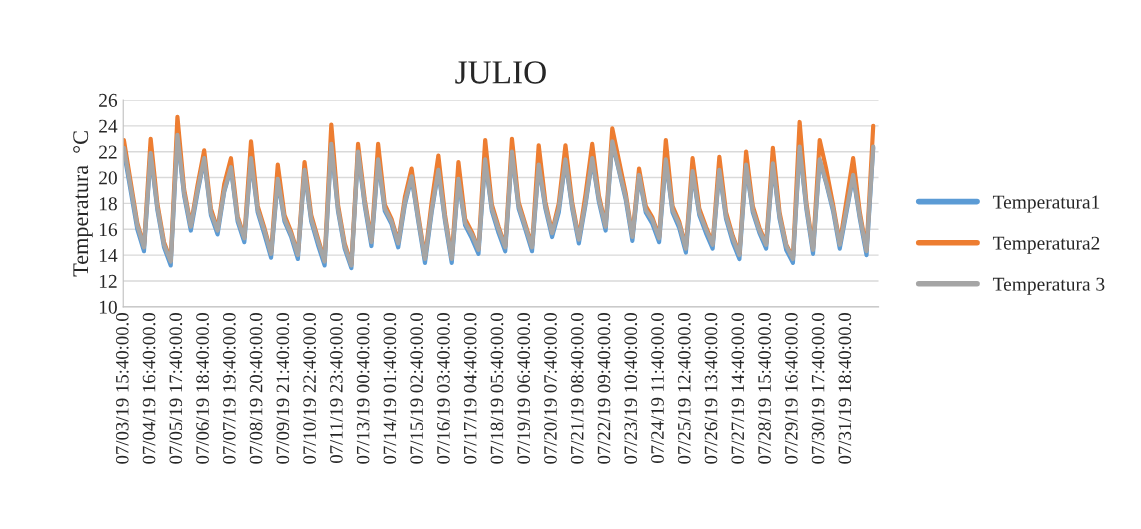 The image size is (1141, 529). I want to click on x-tick-label: 07/14/19 01:40:00.0, so click(390, 388).